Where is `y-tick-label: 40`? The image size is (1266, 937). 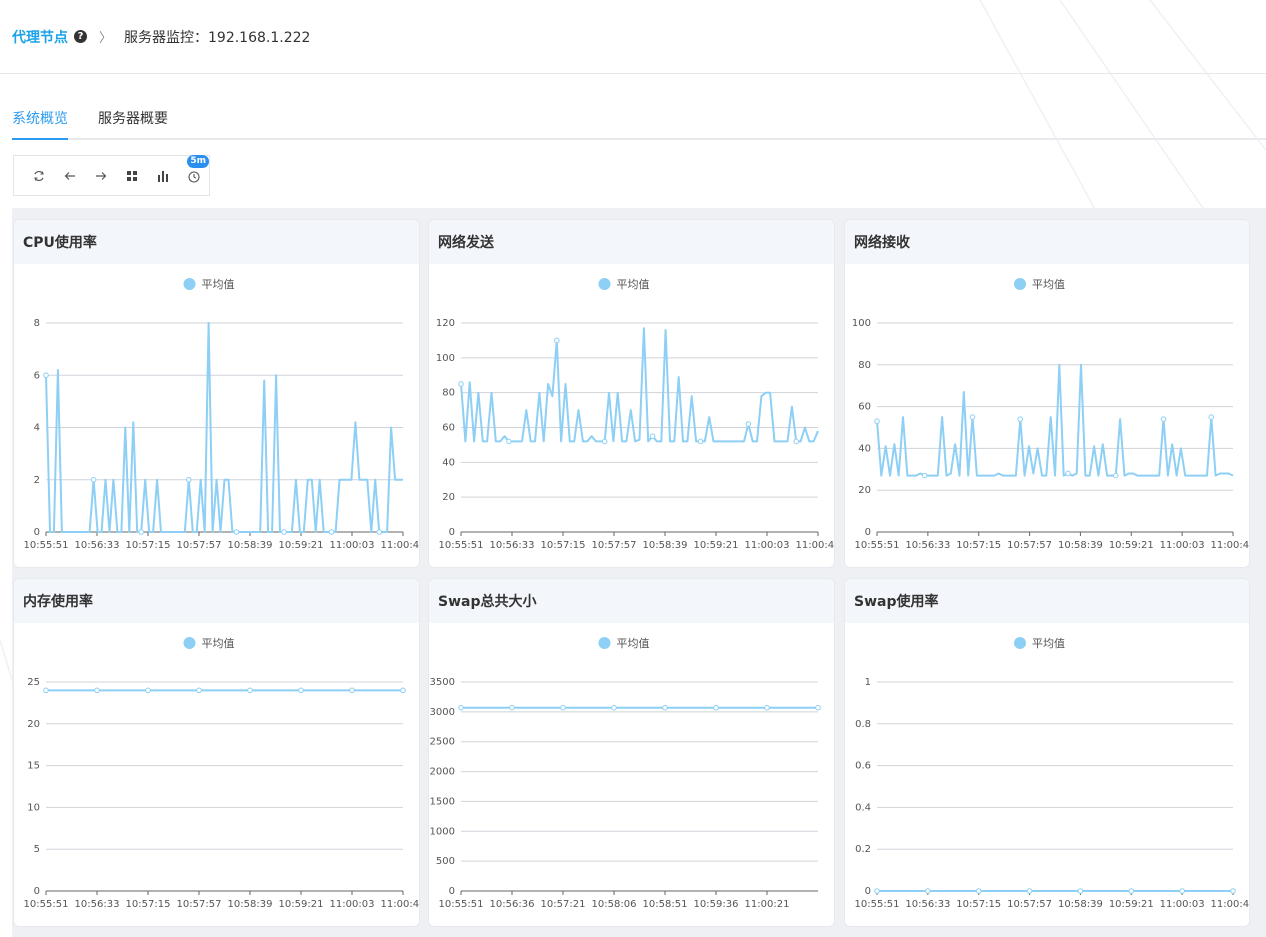 y-tick-label: 40 is located at coordinates (864, 448).